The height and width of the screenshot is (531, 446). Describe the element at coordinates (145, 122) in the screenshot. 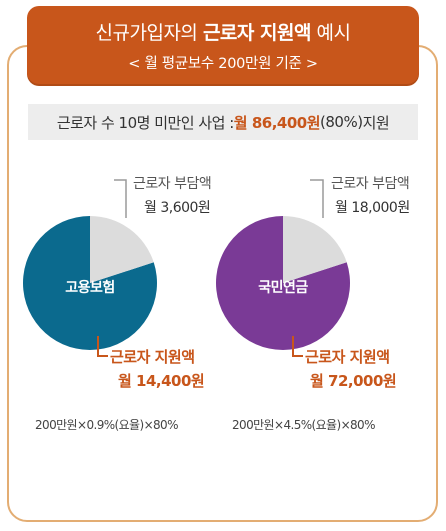

I see `summary-prefix: 근로자 수 10명 미만인 사업 :` at that location.